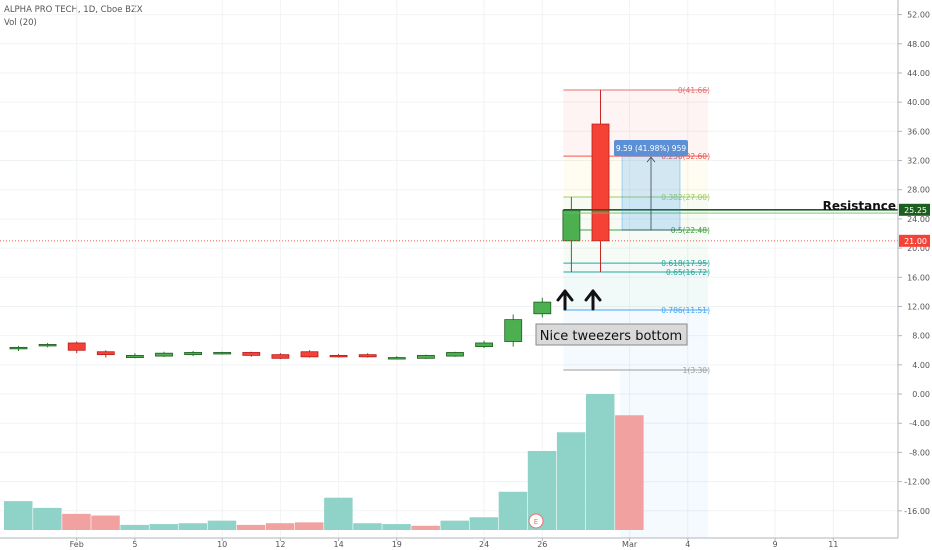 Image resolution: width=932 pixels, height=550 pixels. I want to click on price-label-text: 25.25, so click(915, 210).